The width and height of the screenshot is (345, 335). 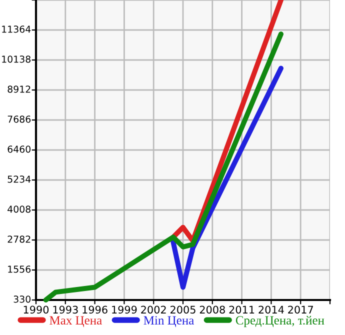 What do you see at coordinates (241, 310) in the screenshot?
I see `x-tick-label: 2011` at bounding box center [241, 310].